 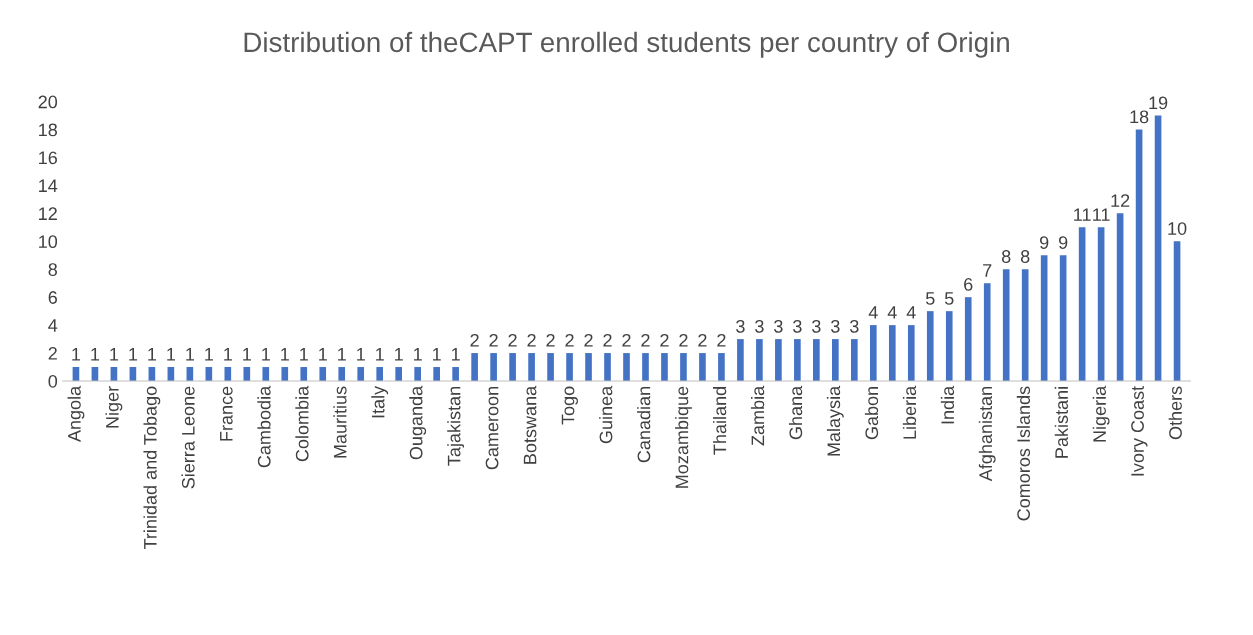 I want to click on data-label: 19, so click(x=1158, y=103).